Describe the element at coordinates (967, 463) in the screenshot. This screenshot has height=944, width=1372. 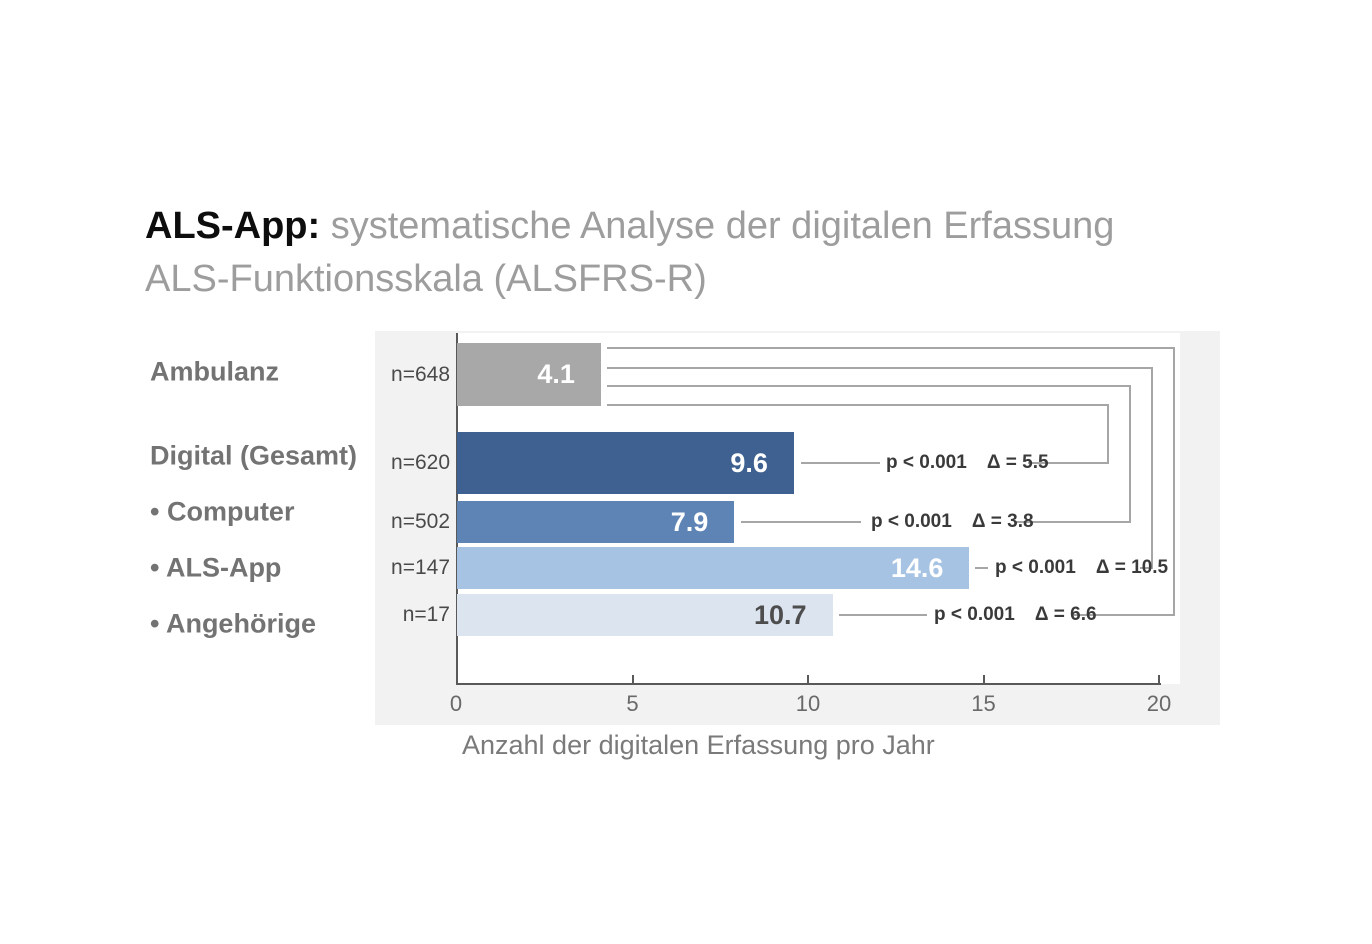
I see `comparison-label: p < 0.001 Δ = 5.5` at that location.